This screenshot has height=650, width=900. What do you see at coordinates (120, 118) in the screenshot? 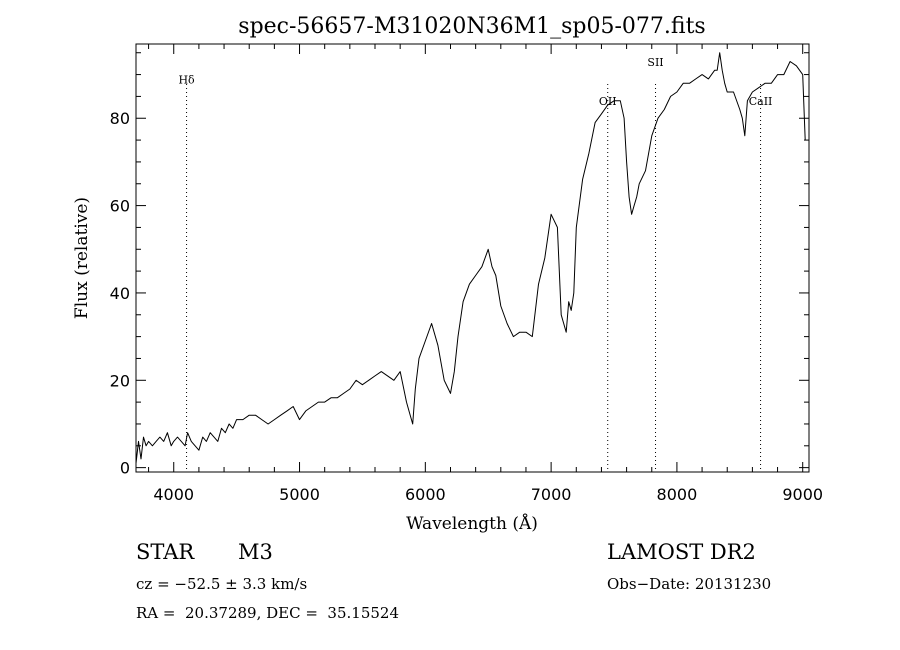
I see `y-tick-label-4: 80` at bounding box center [120, 118].